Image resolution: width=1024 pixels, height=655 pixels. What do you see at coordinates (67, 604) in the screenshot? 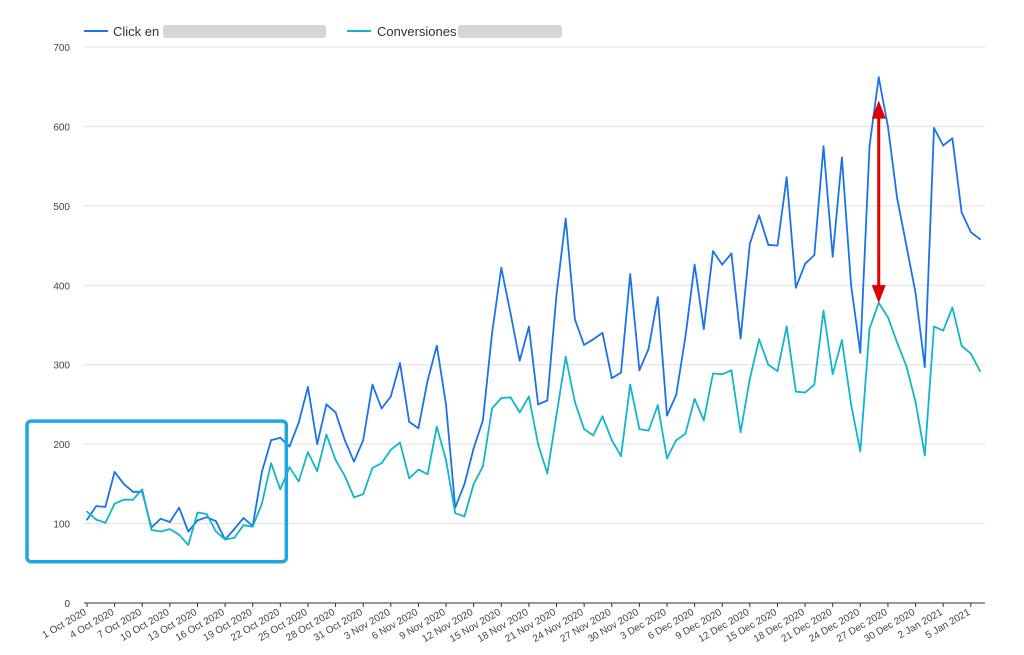
I see `y-tick-label: 0` at bounding box center [67, 604].